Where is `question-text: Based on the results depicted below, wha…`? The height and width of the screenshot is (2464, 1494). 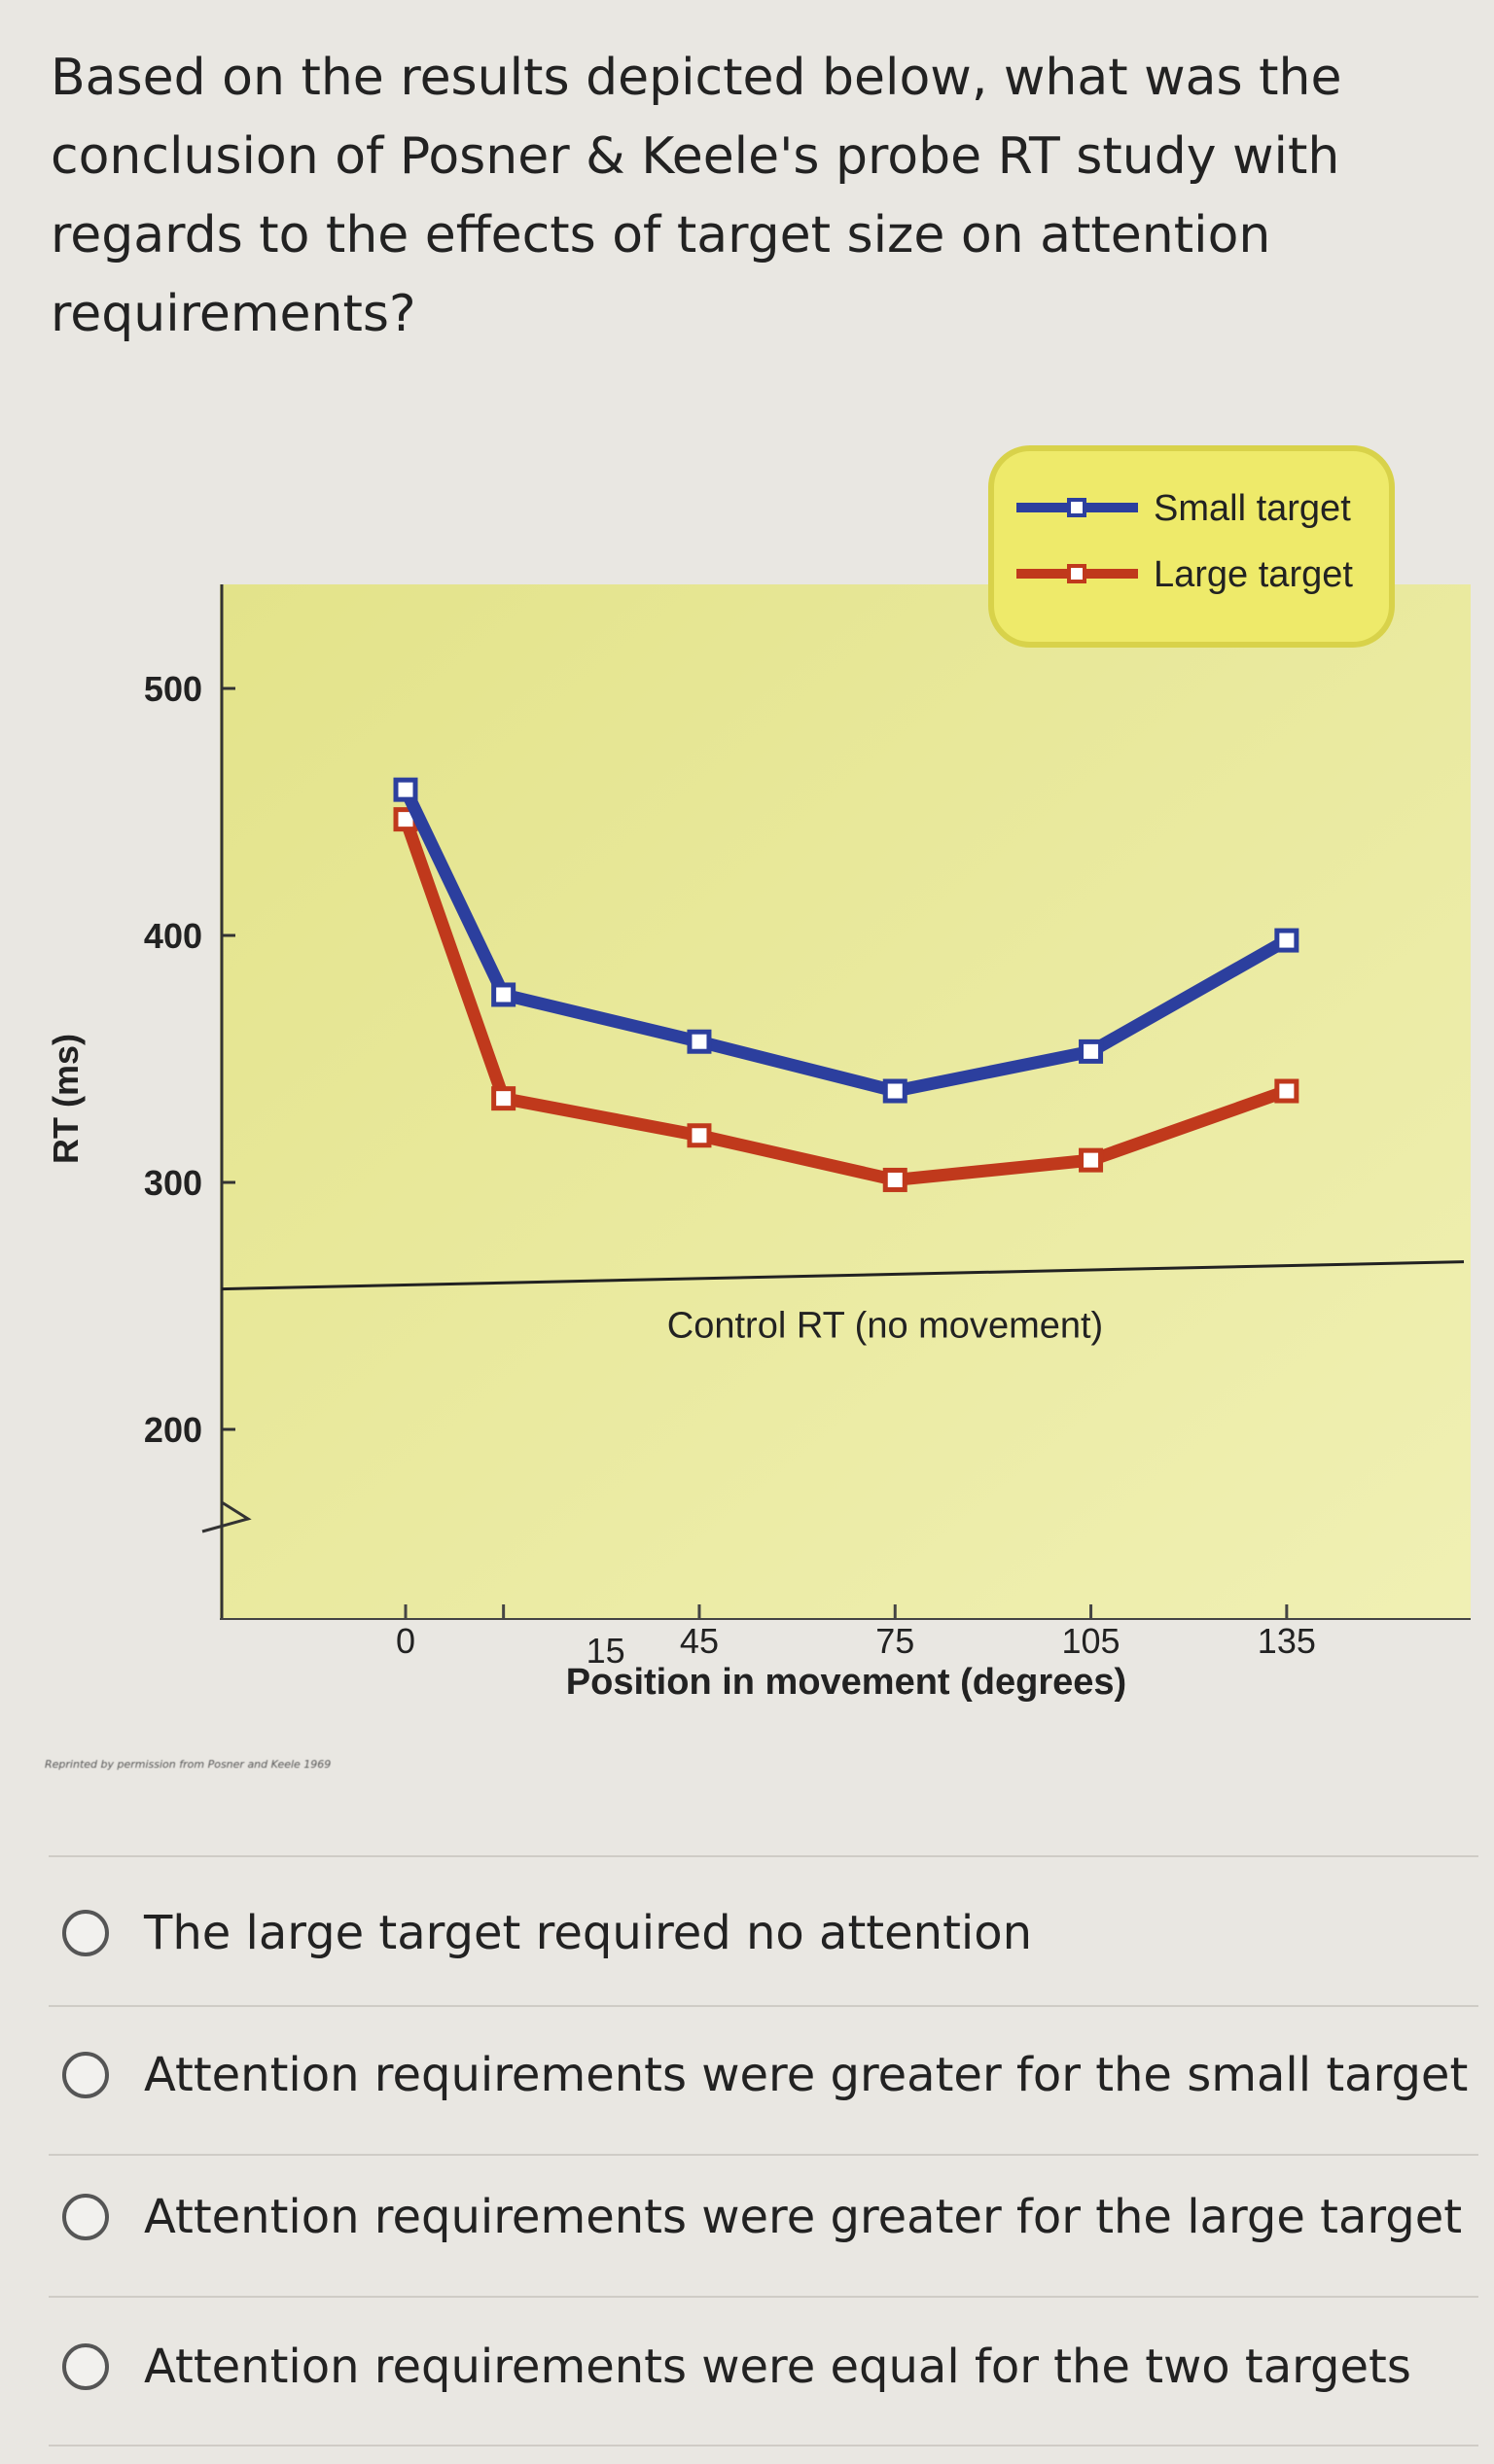 question-text: Based on the results depicted below, wha… is located at coordinates (696, 196).